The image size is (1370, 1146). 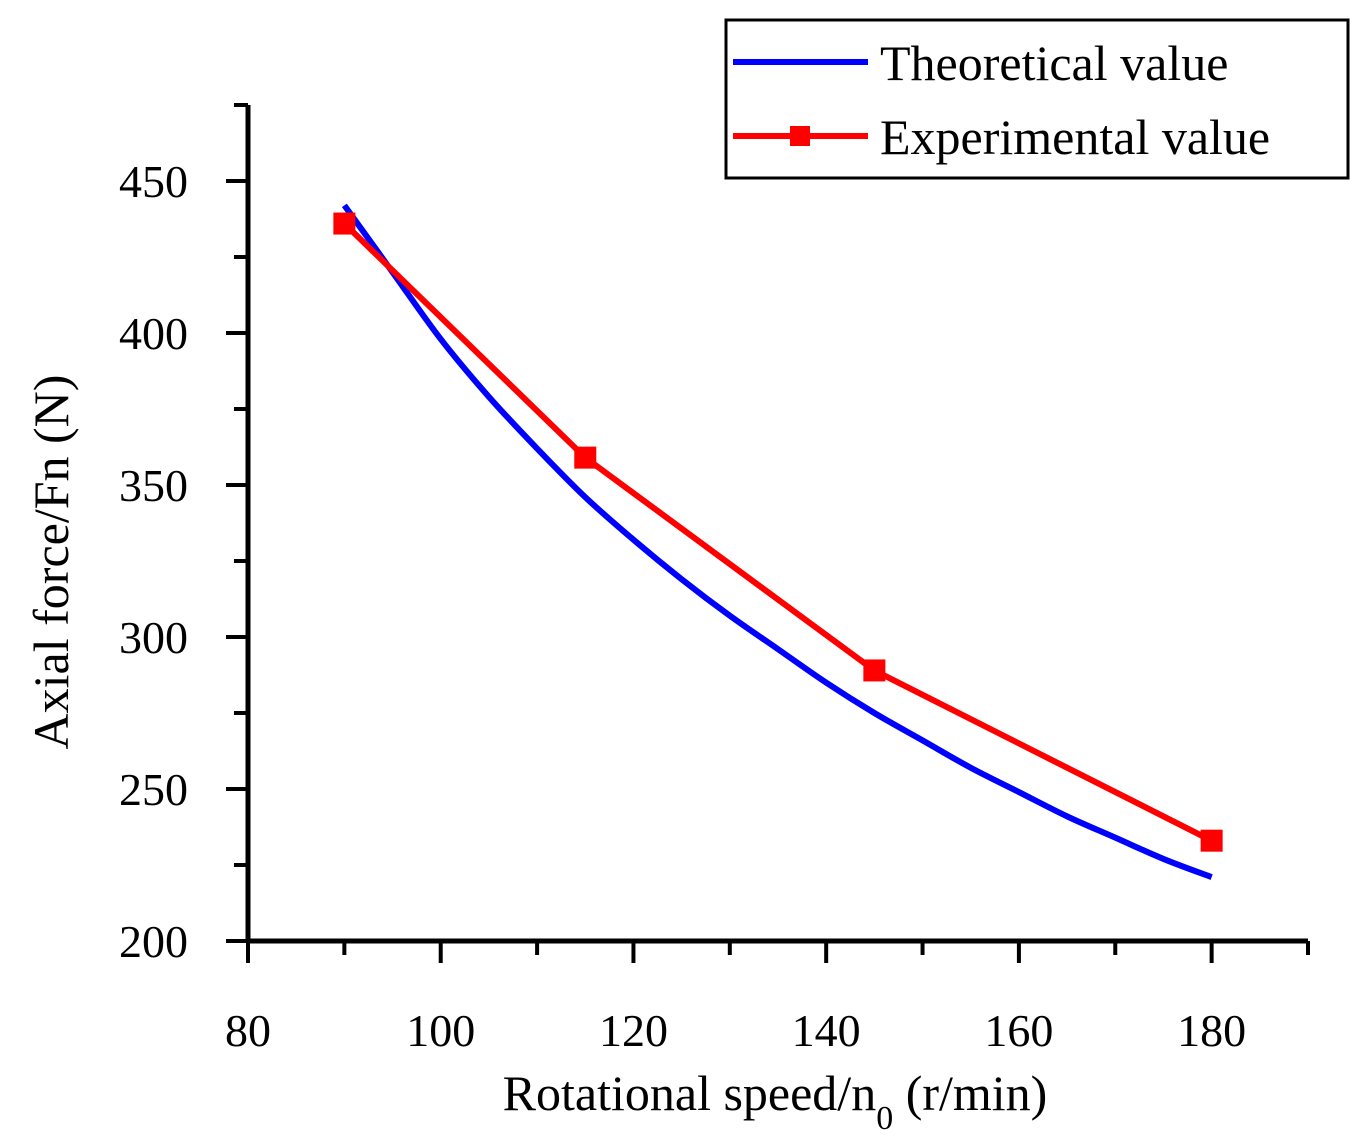 I want to click on legend: Theoretical value Experimental value, so click(x=1037, y=99).